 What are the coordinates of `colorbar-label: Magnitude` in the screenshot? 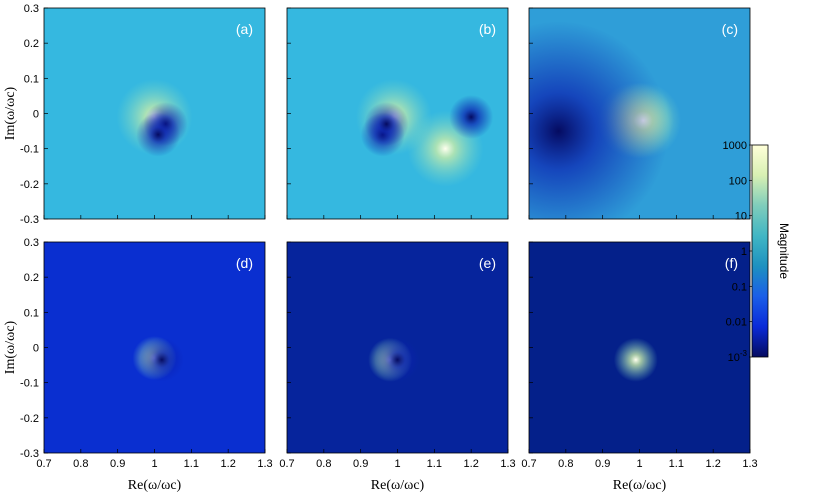 It's located at (784, 251).